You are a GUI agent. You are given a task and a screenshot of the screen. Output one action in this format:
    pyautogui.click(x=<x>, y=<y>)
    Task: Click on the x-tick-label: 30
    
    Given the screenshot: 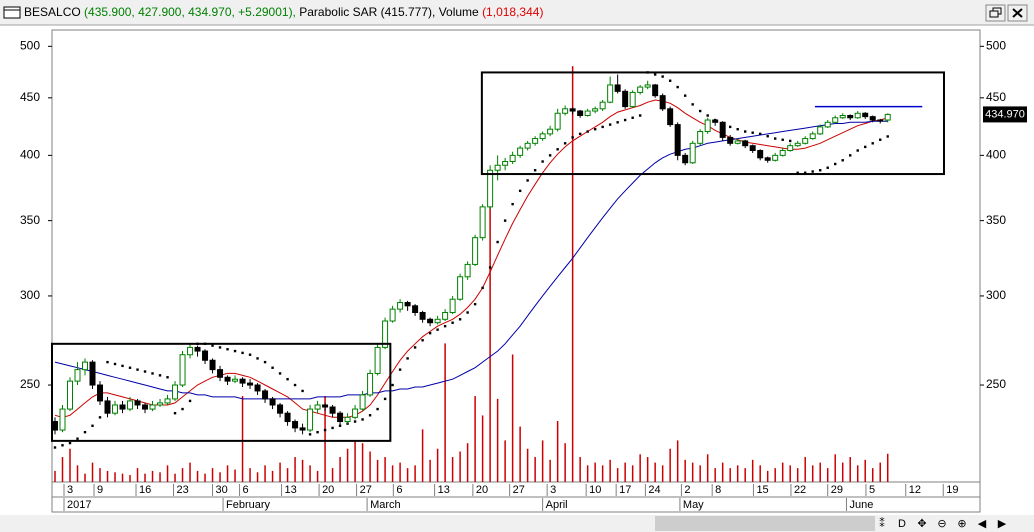 What is the action you would take?
    pyautogui.click(x=222, y=490)
    